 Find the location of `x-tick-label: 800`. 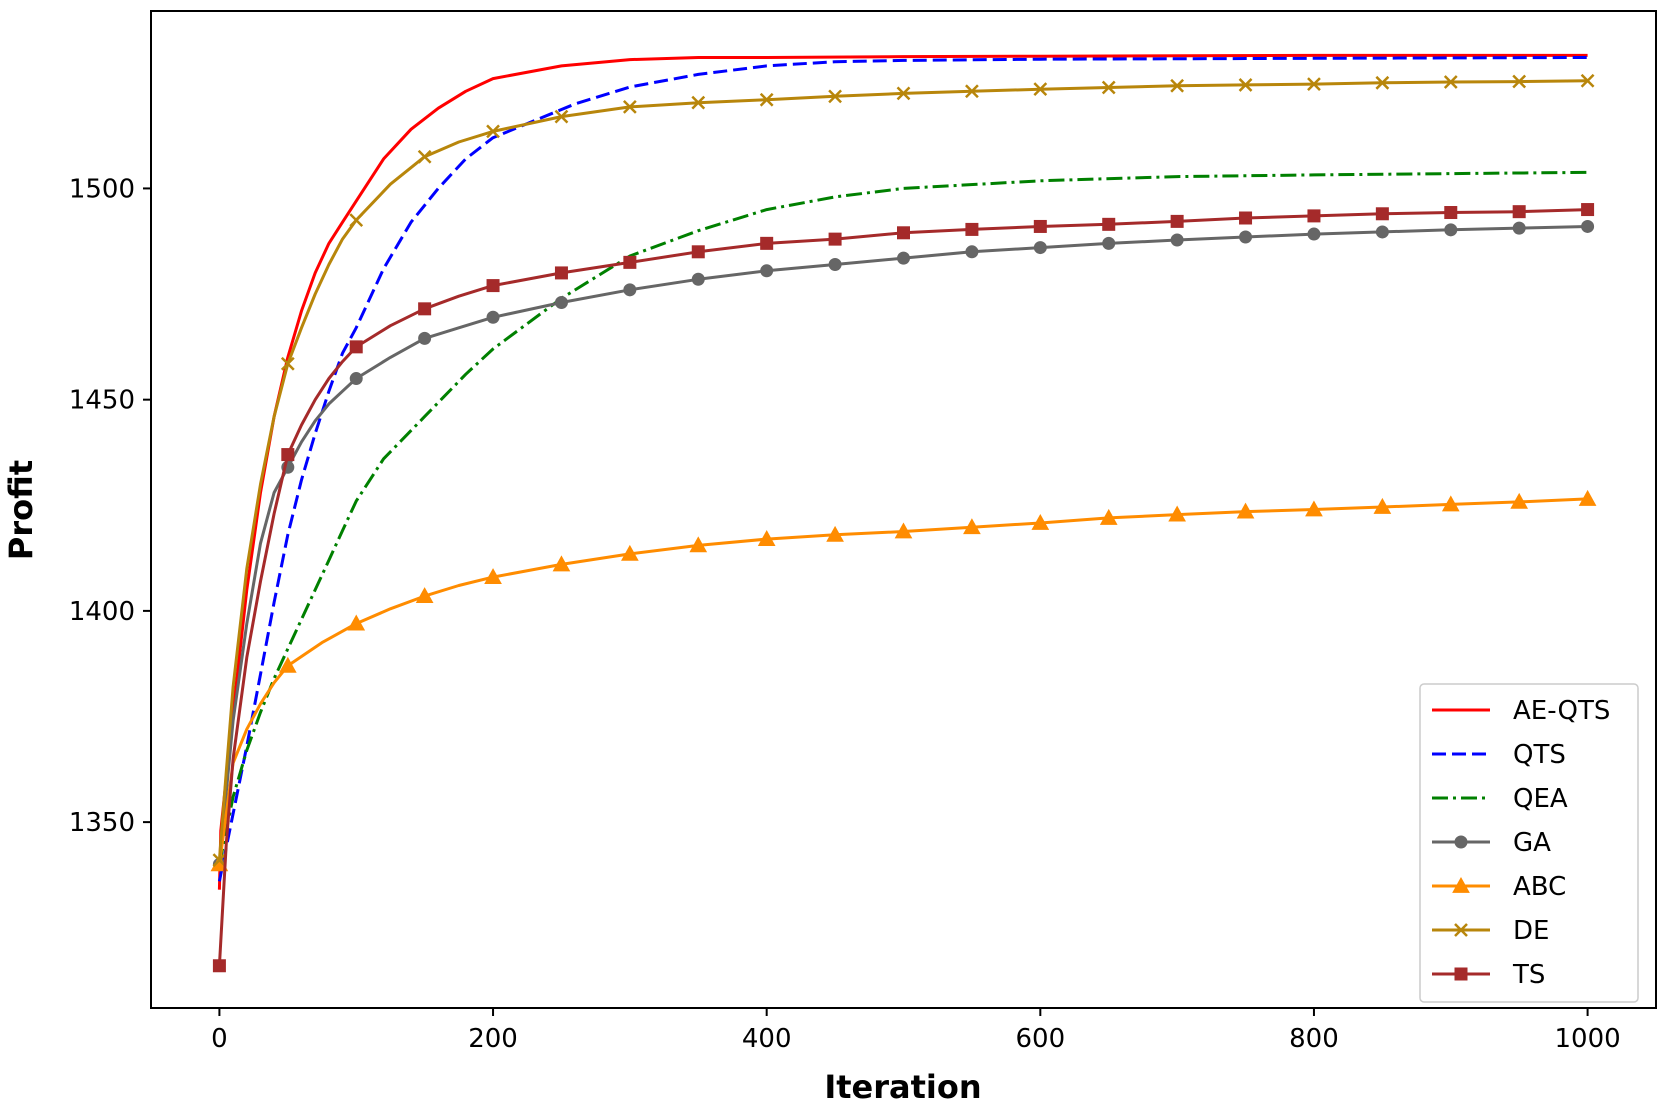

x-tick-label: 800 is located at coordinates (1314, 1039).